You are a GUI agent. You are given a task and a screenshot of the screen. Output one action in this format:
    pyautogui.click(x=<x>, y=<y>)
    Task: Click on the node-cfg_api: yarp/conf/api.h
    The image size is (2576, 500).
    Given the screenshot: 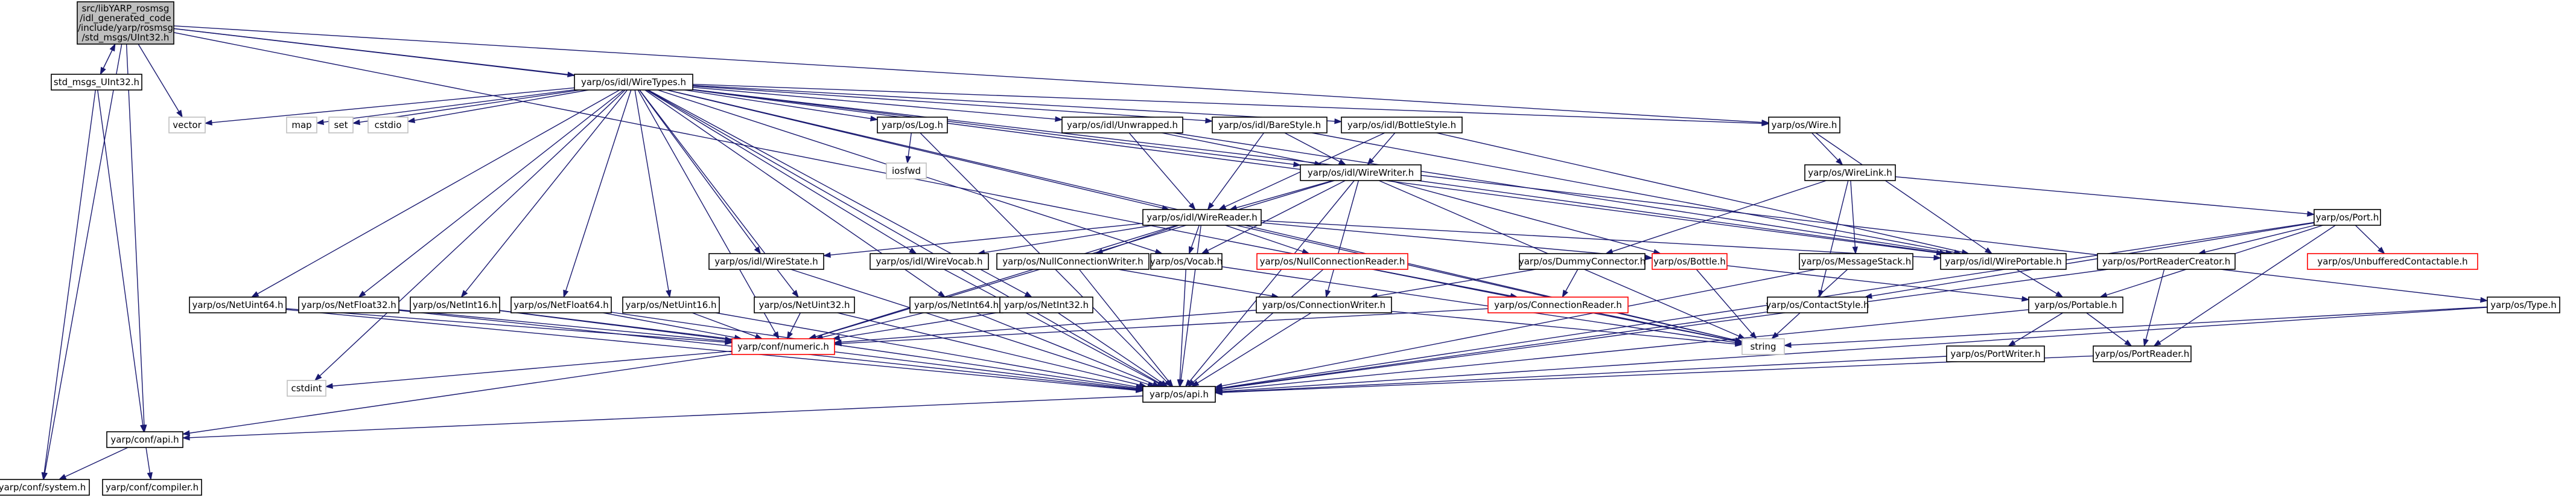 What is the action you would take?
    pyautogui.click(x=145, y=439)
    